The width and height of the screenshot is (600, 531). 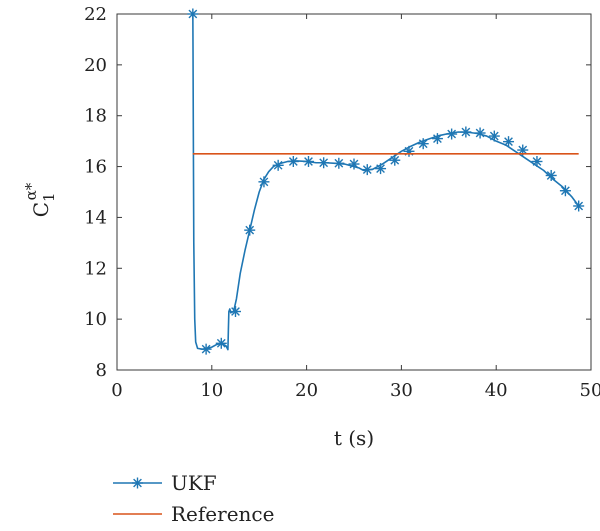 I want to click on y-tick-label: 20, so click(x=95, y=65).